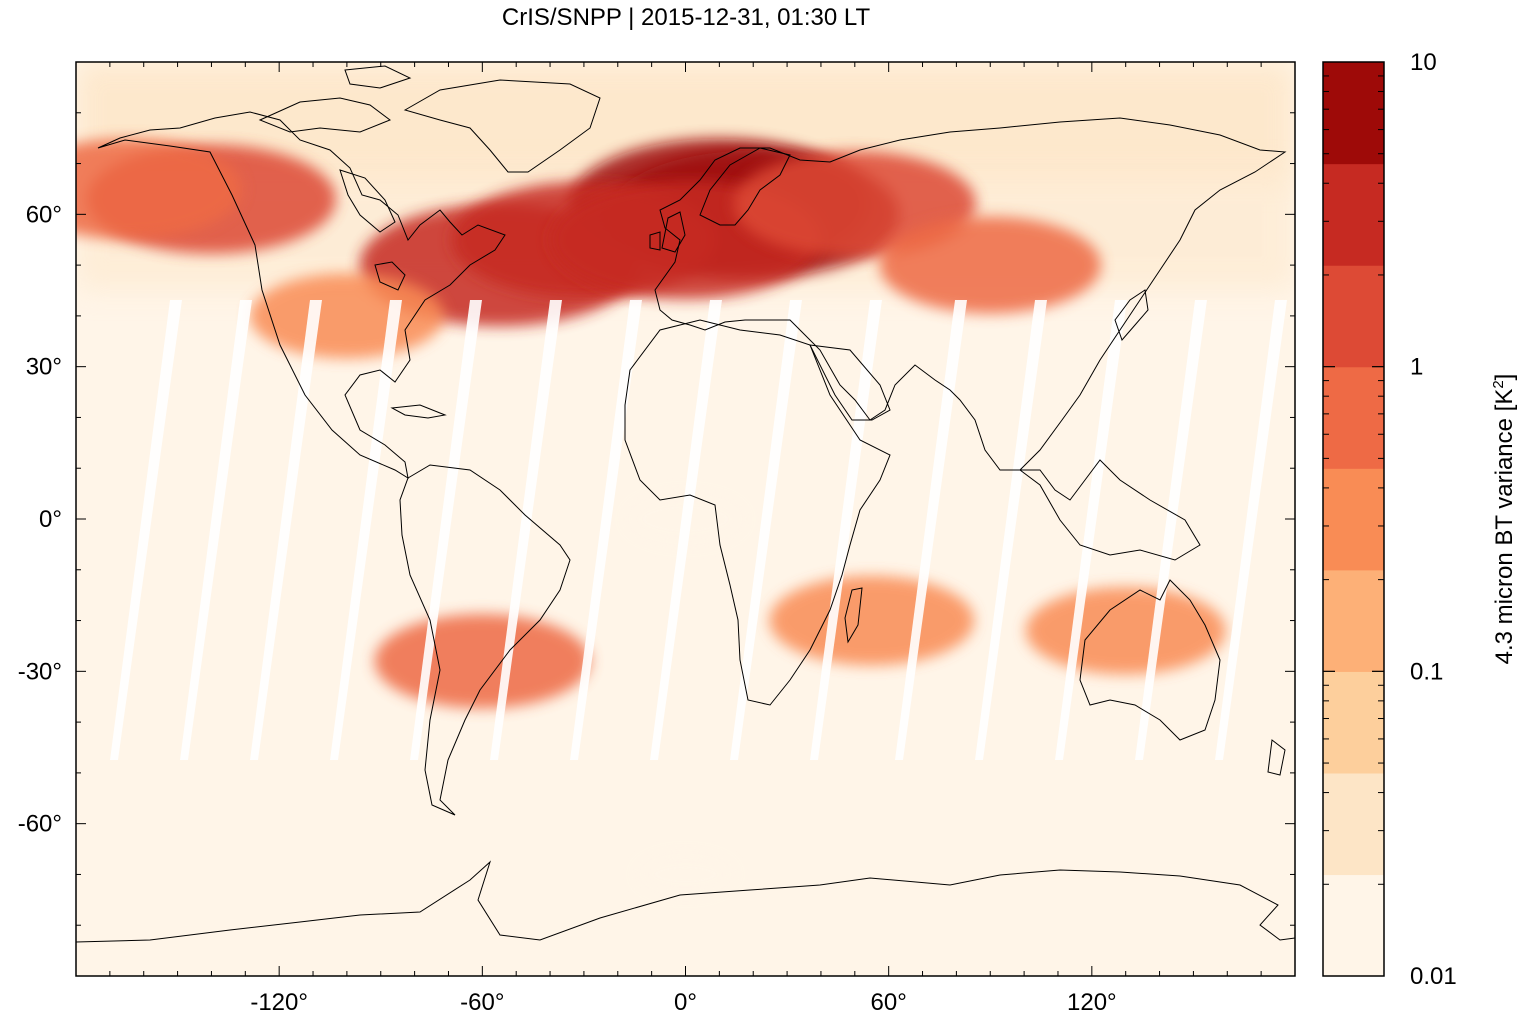 The width and height of the screenshot is (1522, 1020). I want to click on colorbar-label-superscript: 2, so click(1498, 384).